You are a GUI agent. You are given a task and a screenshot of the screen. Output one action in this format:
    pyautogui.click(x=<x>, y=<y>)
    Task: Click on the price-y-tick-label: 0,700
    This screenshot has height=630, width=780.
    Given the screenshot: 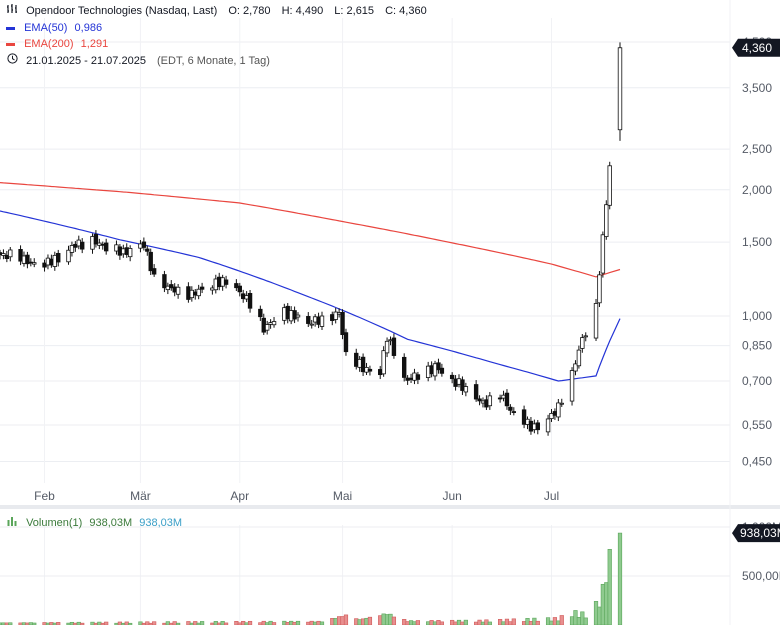 What is the action you would take?
    pyautogui.click(x=757, y=381)
    